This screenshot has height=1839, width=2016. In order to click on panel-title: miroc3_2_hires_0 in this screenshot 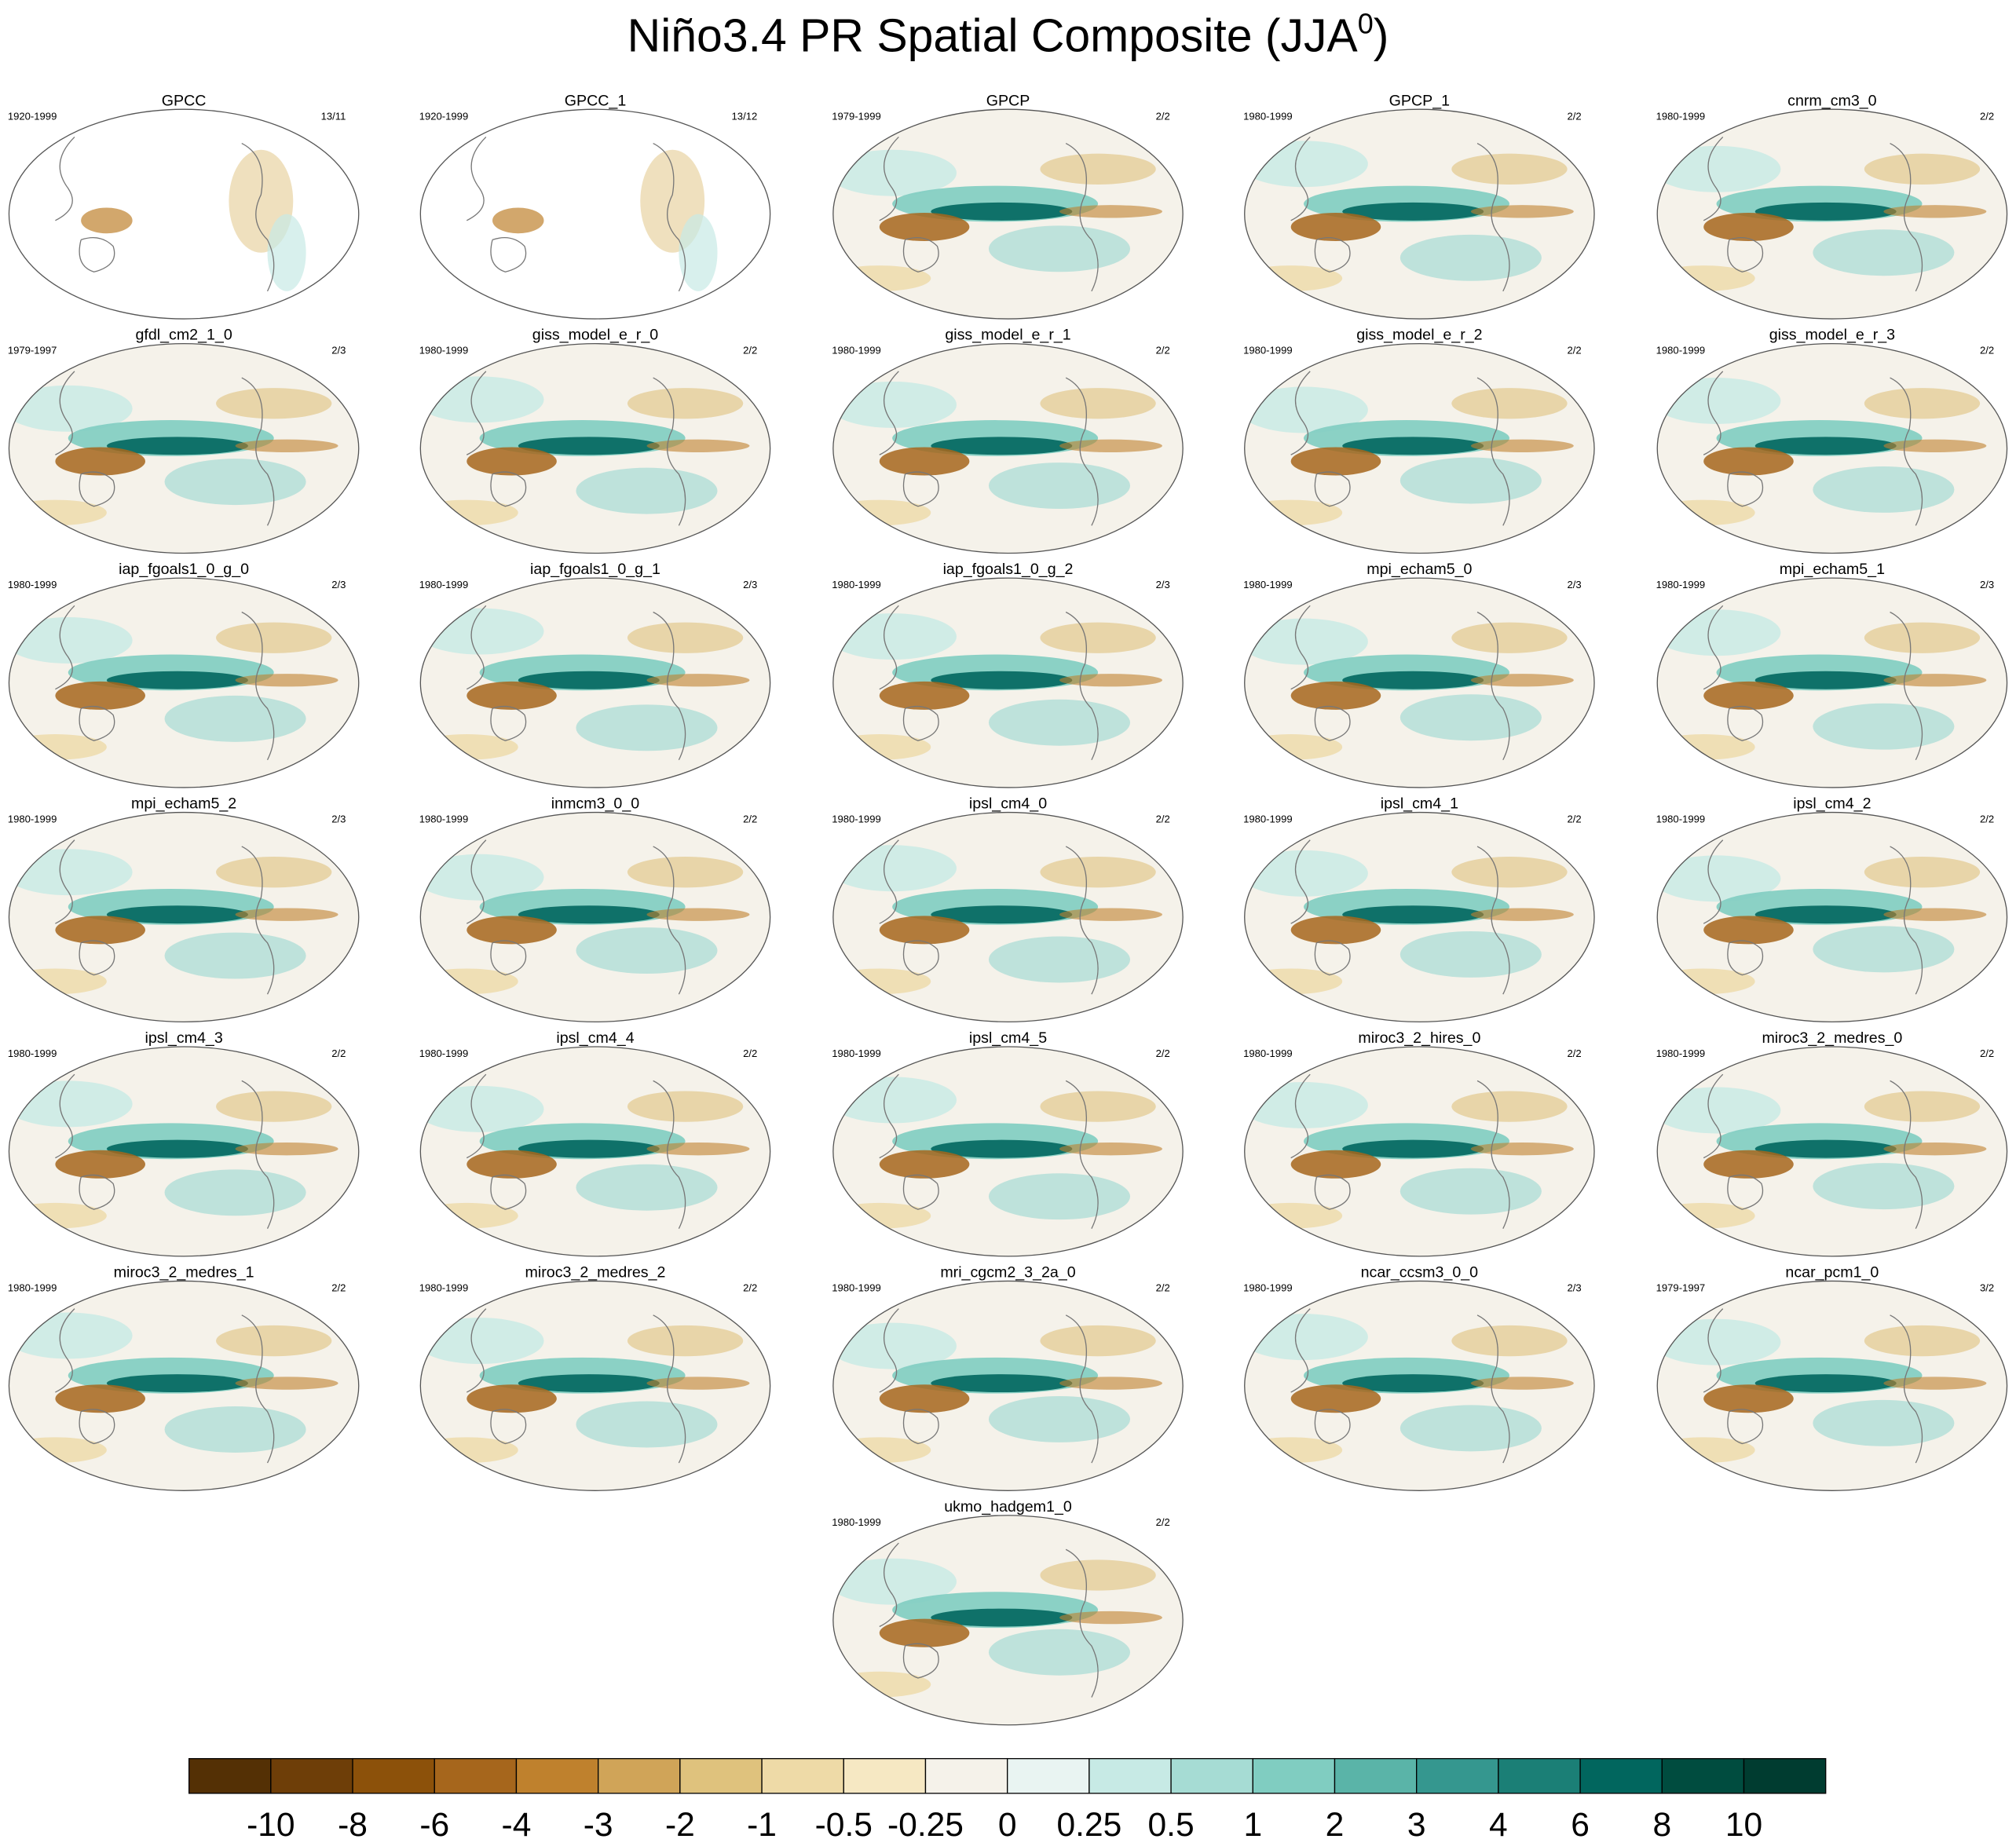, I will do `click(1419, 1038)`.